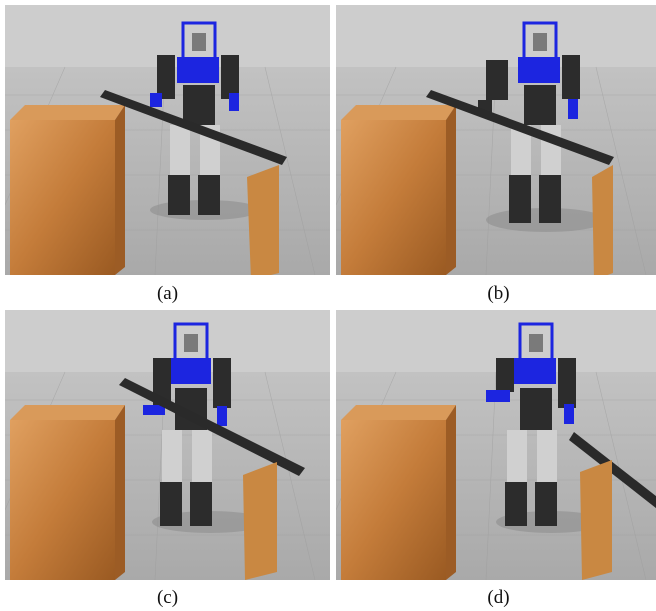 The image size is (656, 611). I want to click on sky, so click(496, 36).